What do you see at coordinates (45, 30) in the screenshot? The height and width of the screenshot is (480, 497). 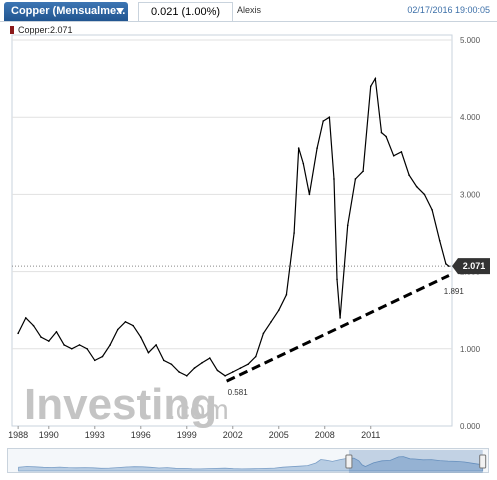 I see `legend-label: Copper:2.071` at bounding box center [45, 30].